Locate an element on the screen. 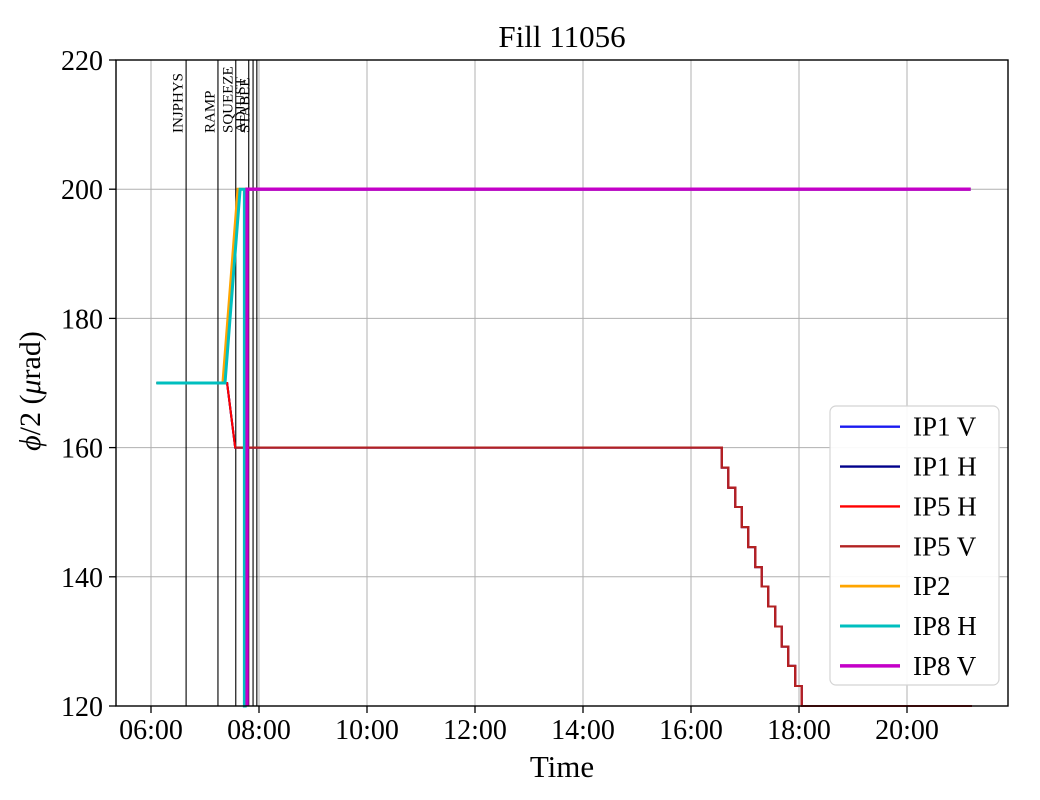 The height and width of the screenshot is (800, 1040). y-tick-label: 180 is located at coordinates (82, 319).